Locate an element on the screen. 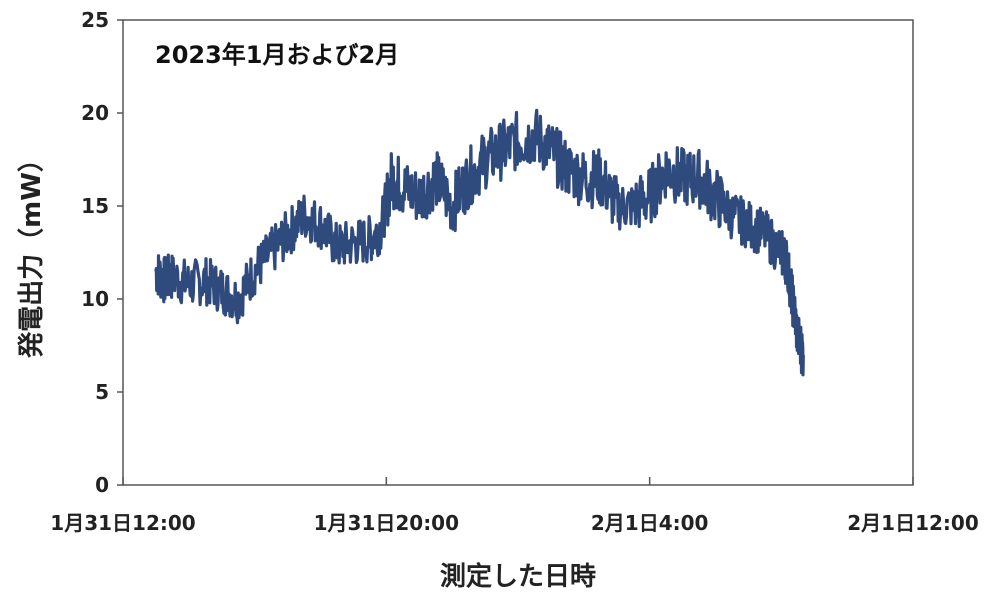  x-tick-label: 2月1日12:00 is located at coordinates (913, 523).